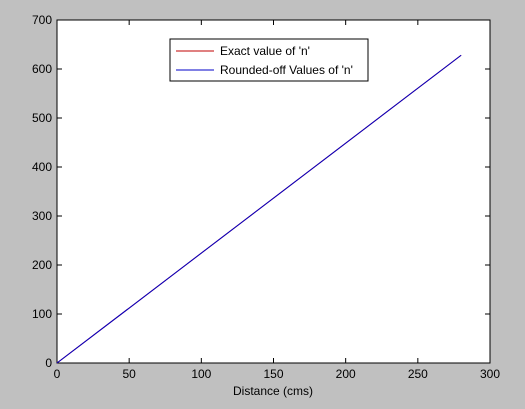 This screenshot has width=525, height=409. Describe the element at coordinates (42, 118) in the screenshot. I see `y-tick-label: 500` at that location.